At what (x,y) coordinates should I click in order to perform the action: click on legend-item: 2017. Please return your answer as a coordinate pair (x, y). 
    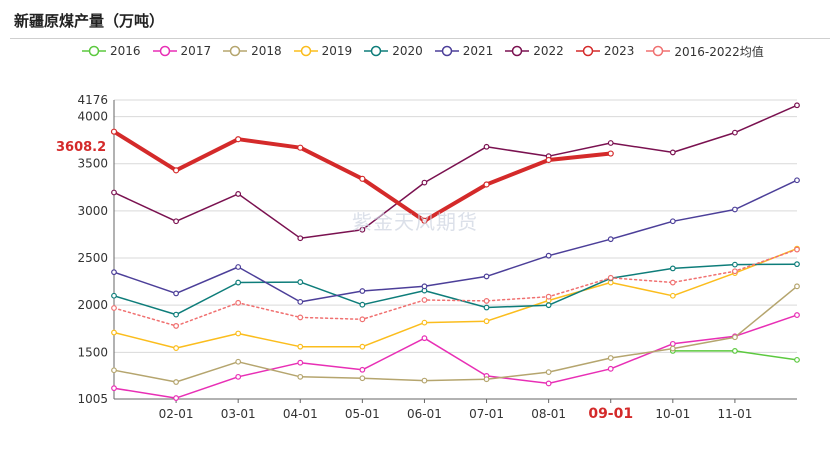
    Looking at the image, I should click on (182, 51).